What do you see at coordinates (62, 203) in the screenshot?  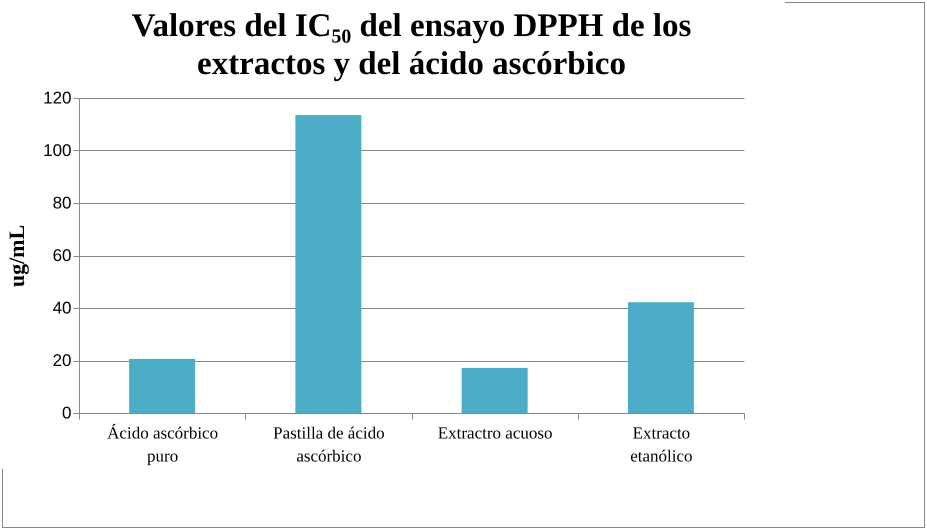 I see `y-tick-label: 80` at bounding box center [62, 203].